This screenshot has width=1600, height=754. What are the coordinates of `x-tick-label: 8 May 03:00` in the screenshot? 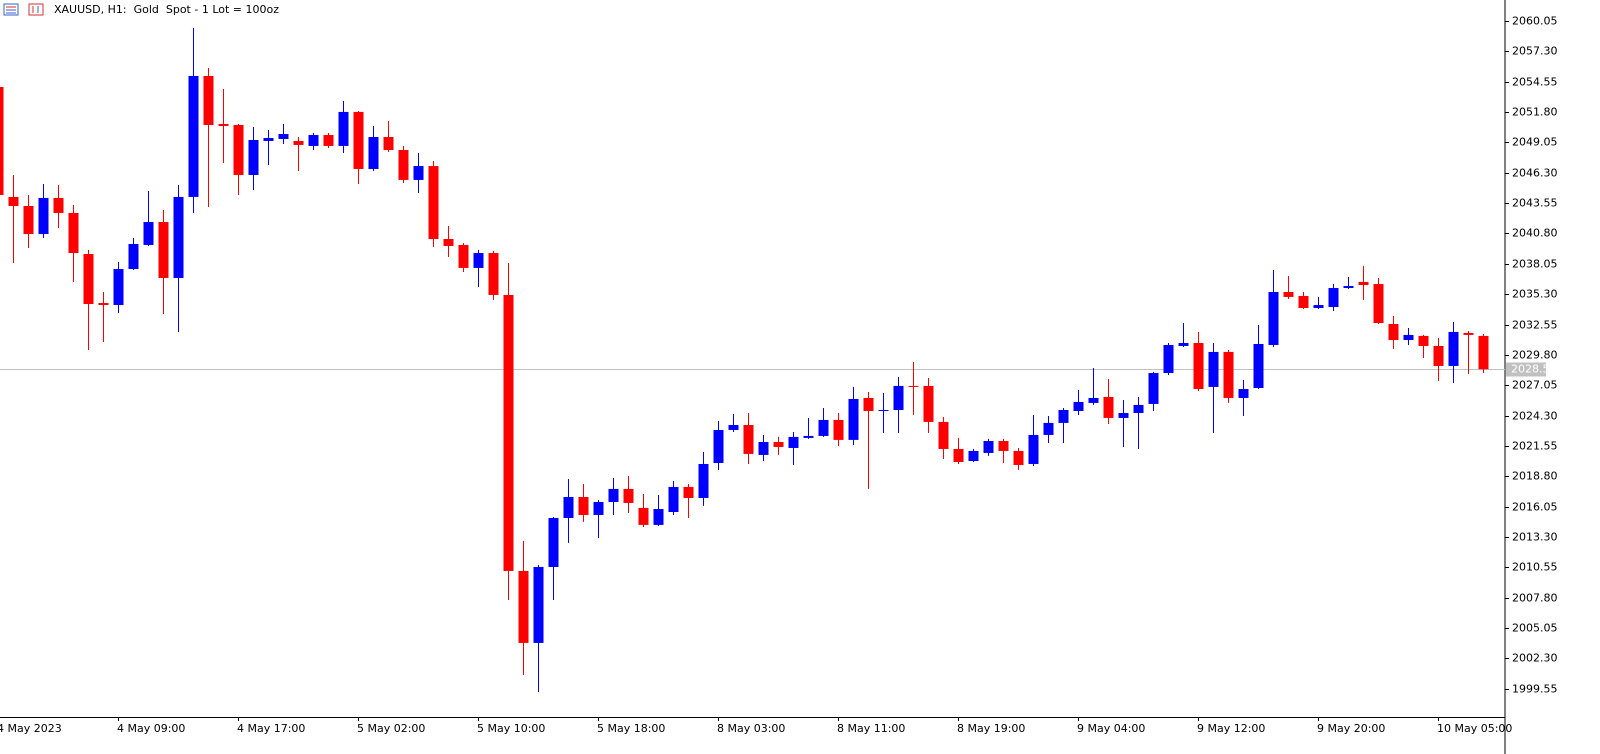 It's located at (751, 728).